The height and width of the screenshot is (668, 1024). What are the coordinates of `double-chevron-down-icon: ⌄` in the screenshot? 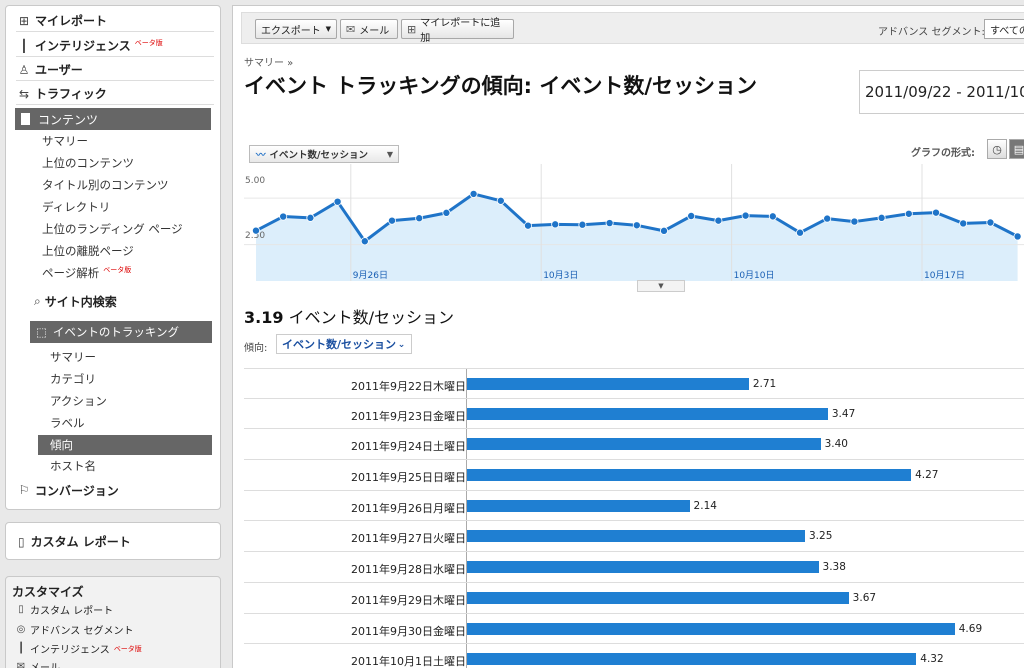 It's located at (401, 344).